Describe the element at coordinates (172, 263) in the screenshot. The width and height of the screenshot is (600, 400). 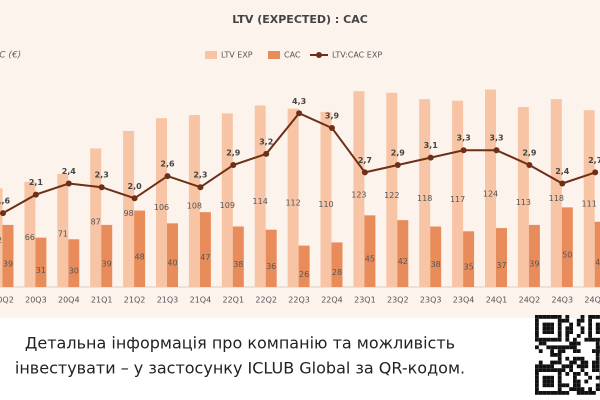
I see `data-label: 40` at that location.